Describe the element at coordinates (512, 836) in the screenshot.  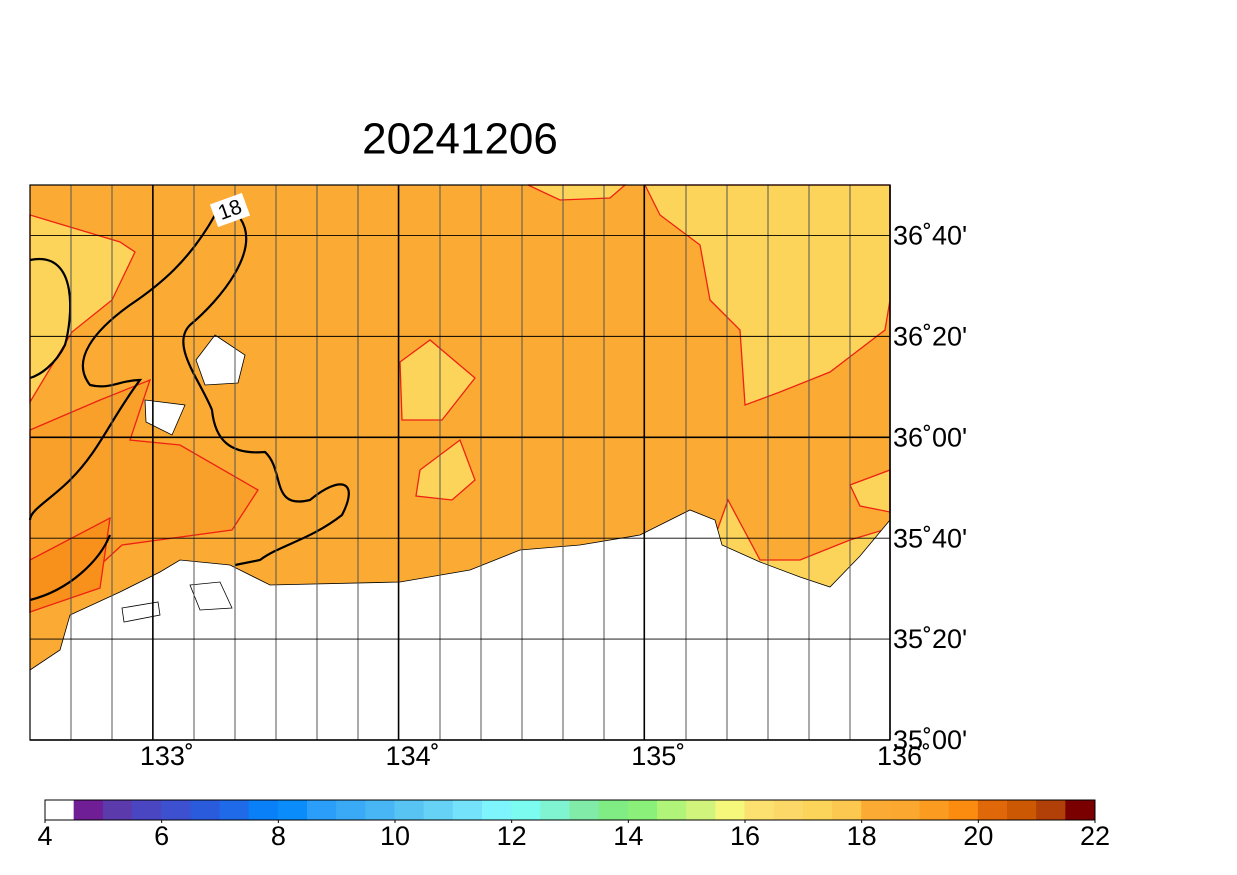
I see `colorbar-label: 12` at that location.